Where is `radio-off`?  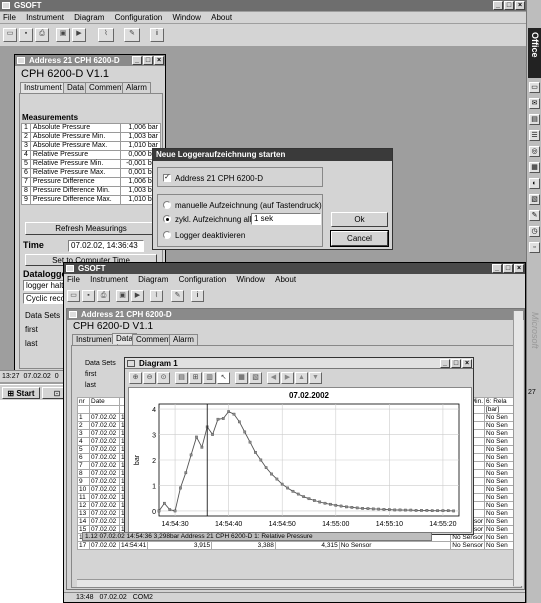
radio-off is located at coordinates (167, 235).